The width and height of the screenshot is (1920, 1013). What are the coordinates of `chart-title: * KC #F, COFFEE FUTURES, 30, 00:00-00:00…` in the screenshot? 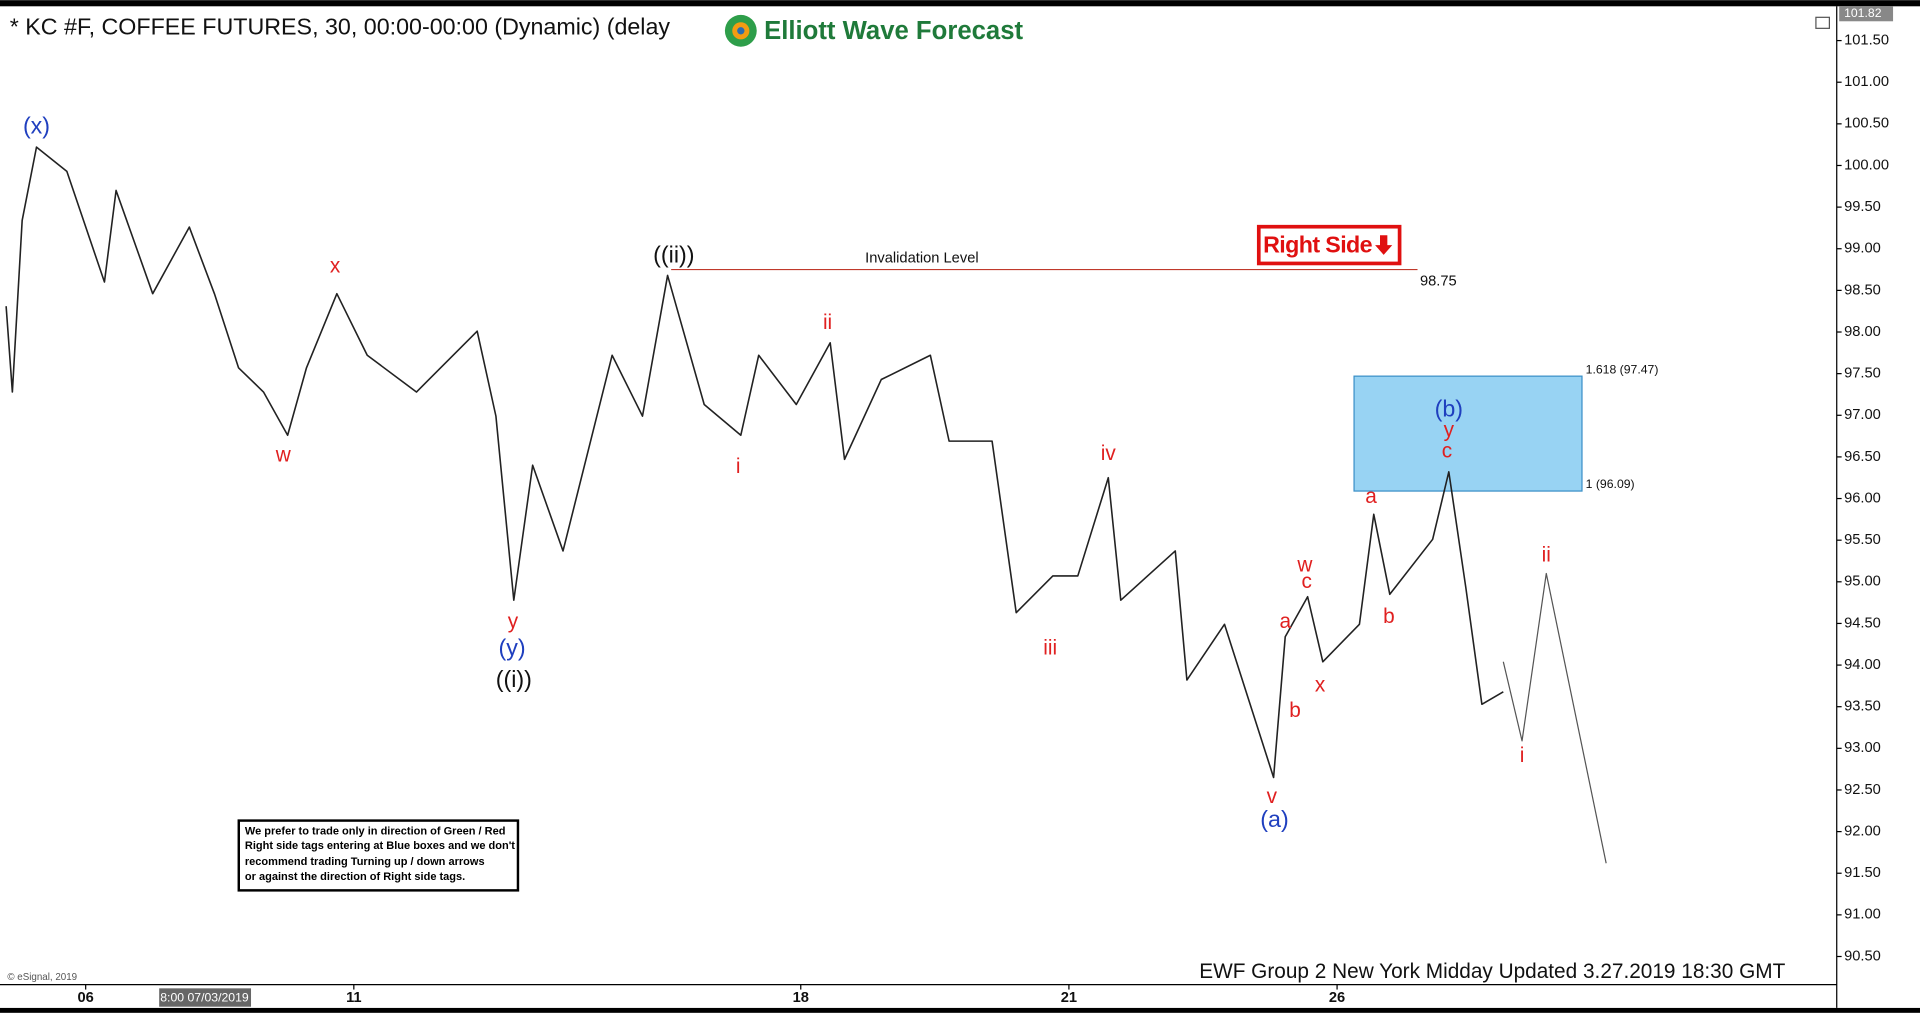 It's located at (340, 26).